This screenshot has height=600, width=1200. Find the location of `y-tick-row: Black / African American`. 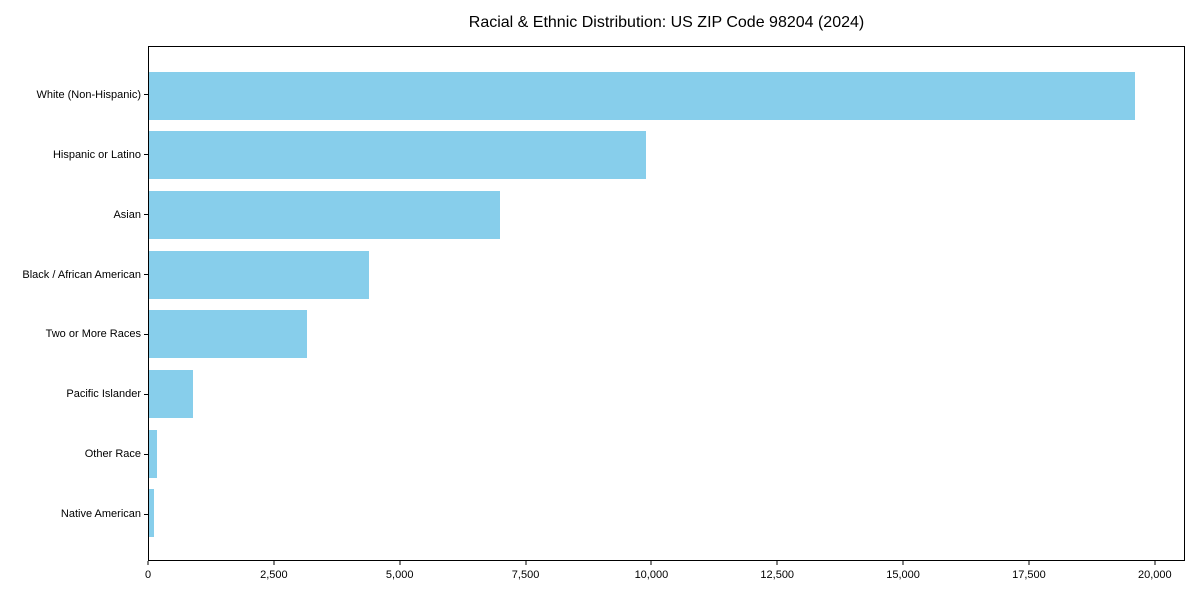

y-tick-row: Black / African American is located at coordinates (74, 275).